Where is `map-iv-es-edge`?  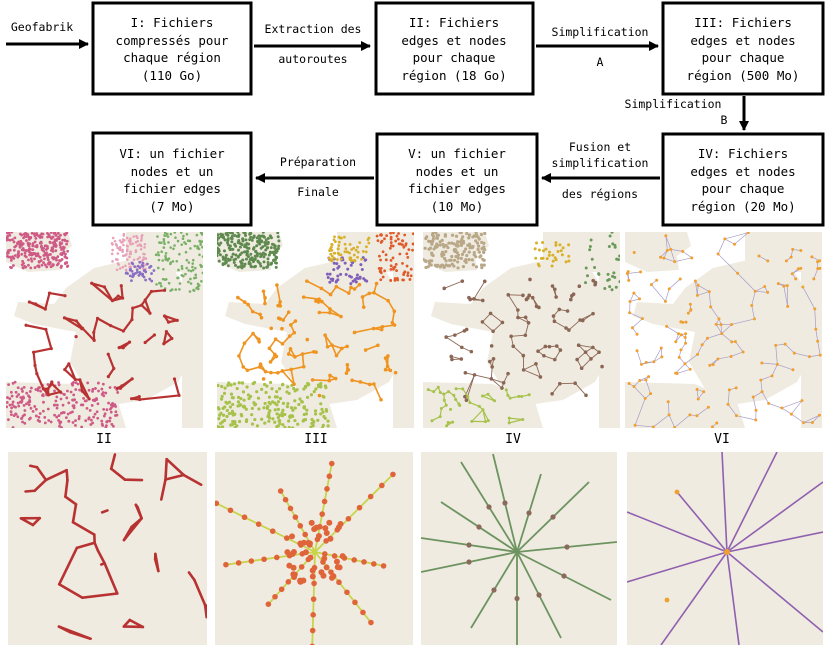
map-iv-es-edge is located at coordinates (477, 415).